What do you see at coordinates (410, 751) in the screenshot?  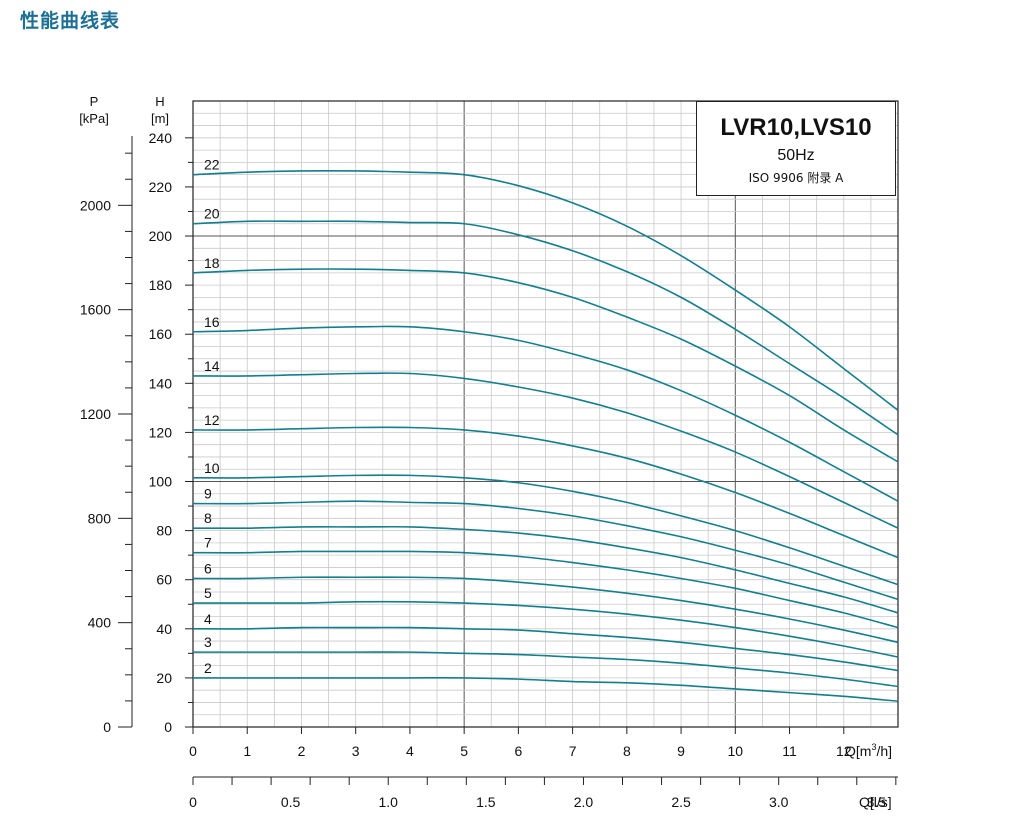 I see `q-axis-tick-label: 4` at bounding box center [410, 751].